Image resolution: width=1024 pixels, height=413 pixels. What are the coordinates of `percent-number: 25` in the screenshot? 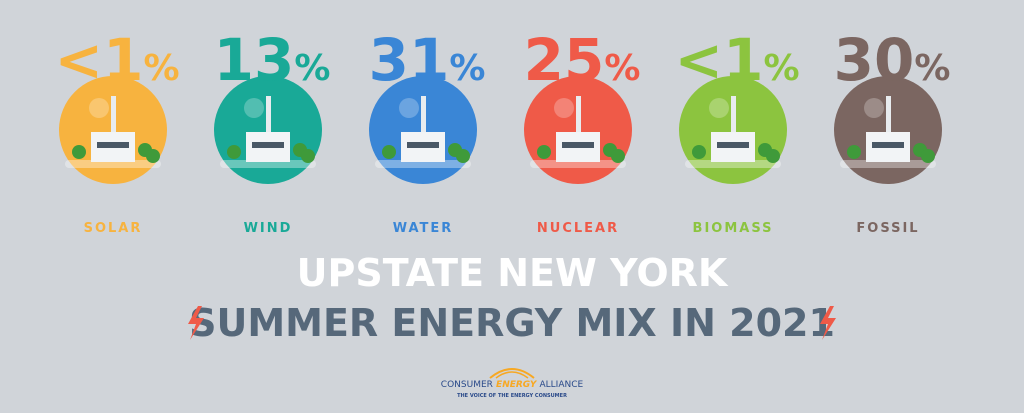 It's located at (564, 60).